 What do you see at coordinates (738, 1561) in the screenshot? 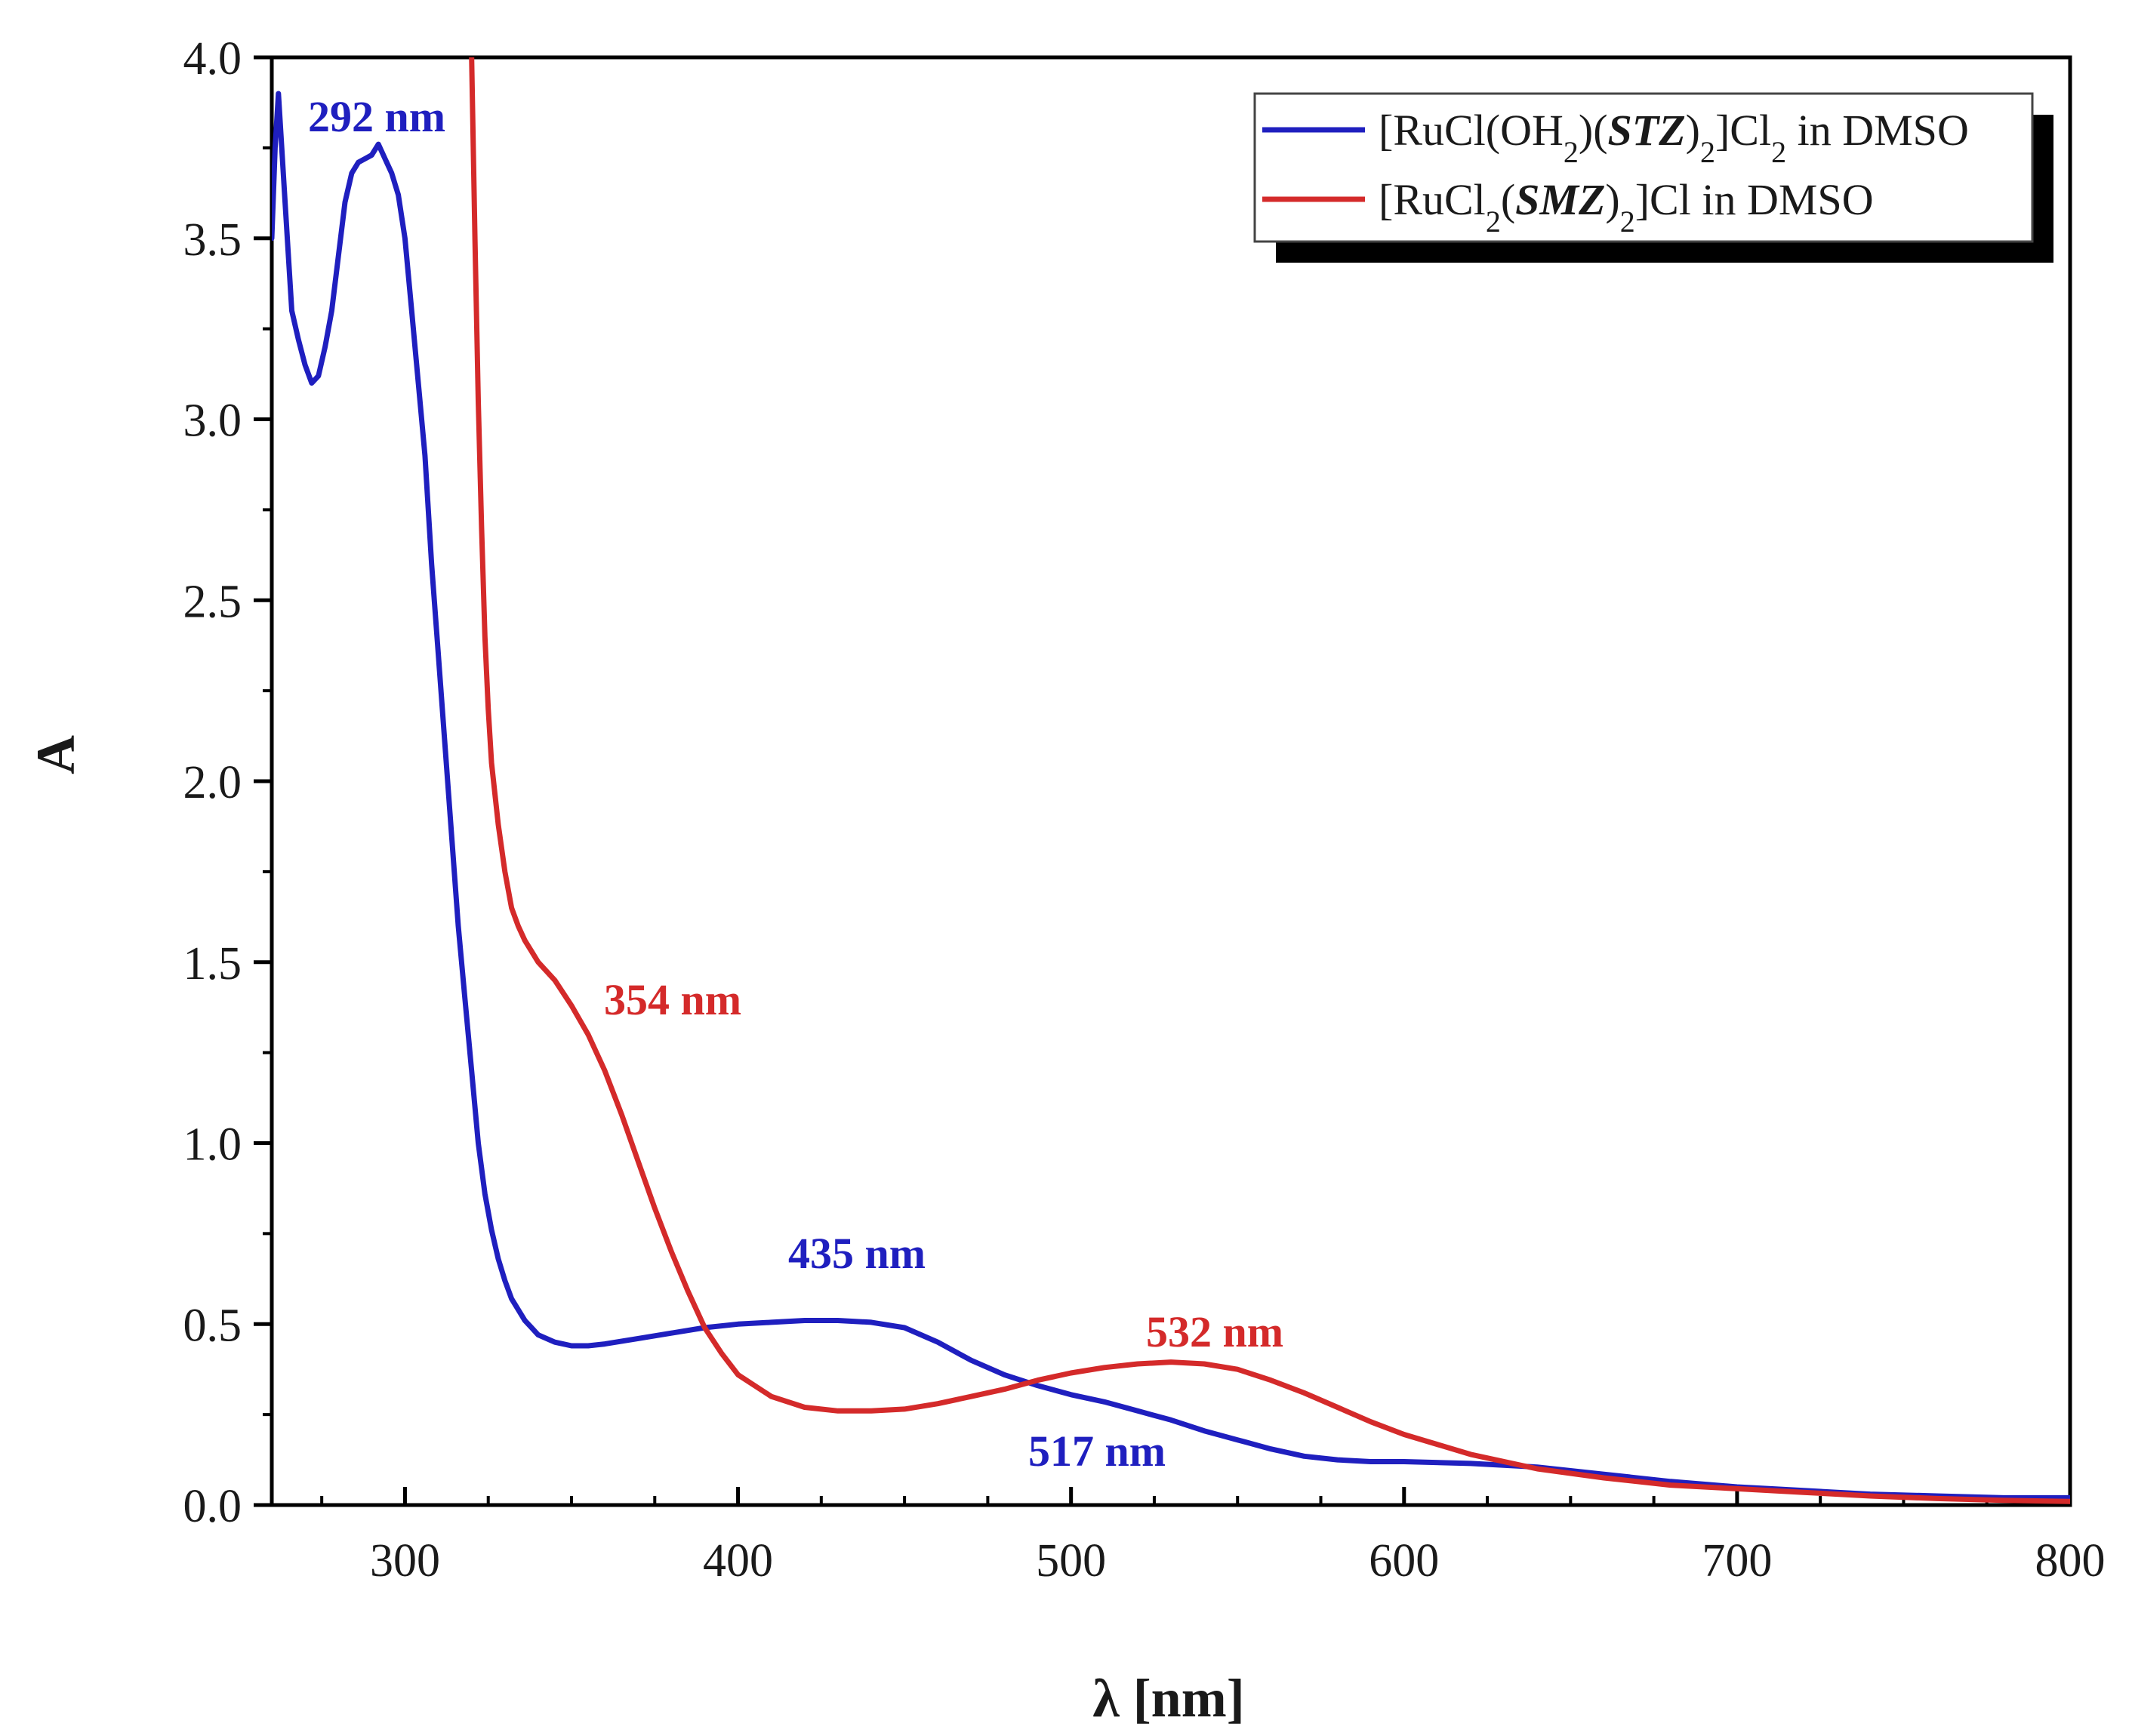
I see `x-tick-label: 400` at bounding box center [738, 1561].